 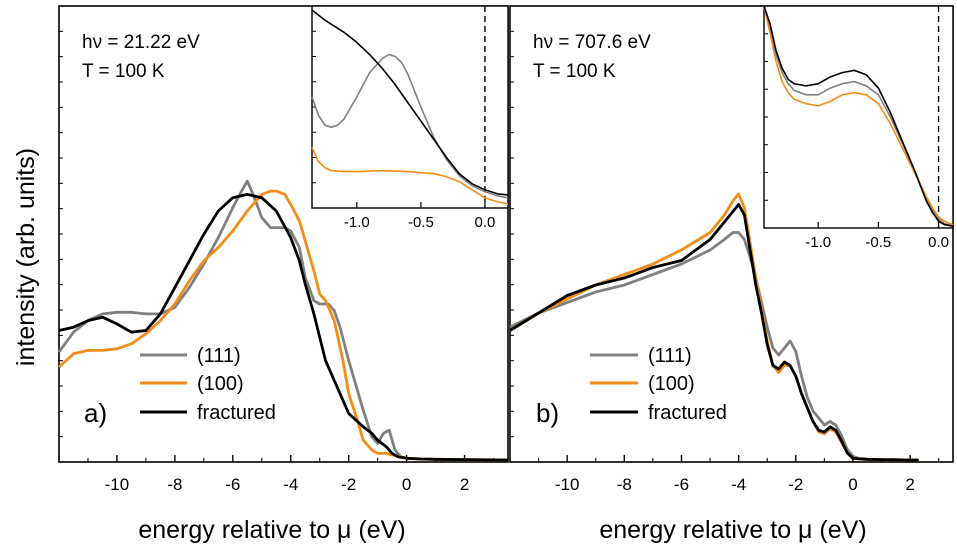 What do you see at coordinates (123, 71) in the screenshot?
I see `panel-a-condition-temperature: T = 100 K` at bounding box center [123, 71].